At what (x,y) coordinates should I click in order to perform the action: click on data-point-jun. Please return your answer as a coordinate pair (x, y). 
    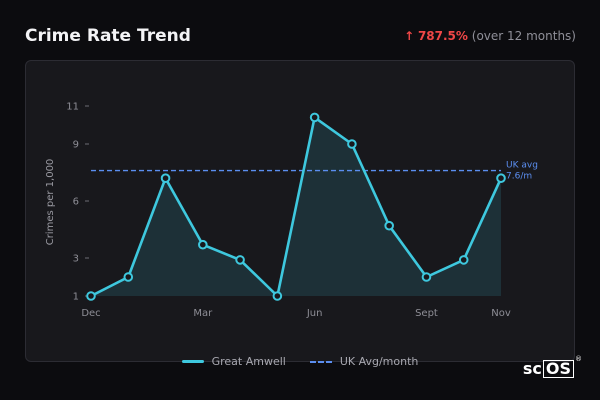
    Looking at the image, I should click on (314, 117).